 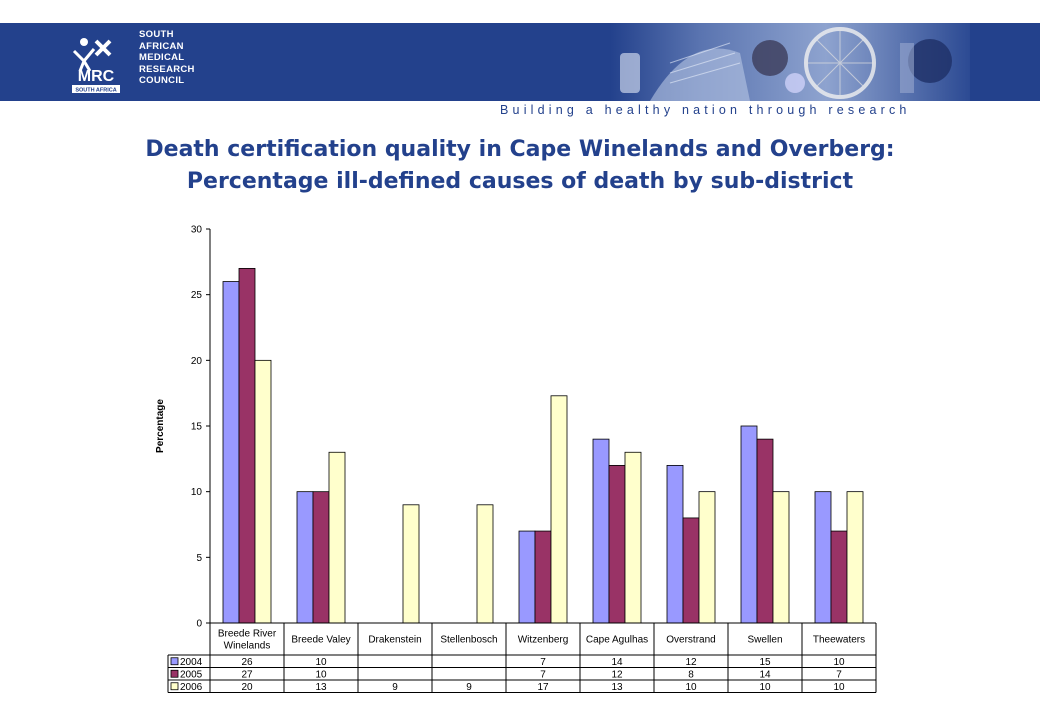 What do you see at coordinates (543, 687) in the screenshot?
I see `data-label: 17` at bounding box center [543, 687].